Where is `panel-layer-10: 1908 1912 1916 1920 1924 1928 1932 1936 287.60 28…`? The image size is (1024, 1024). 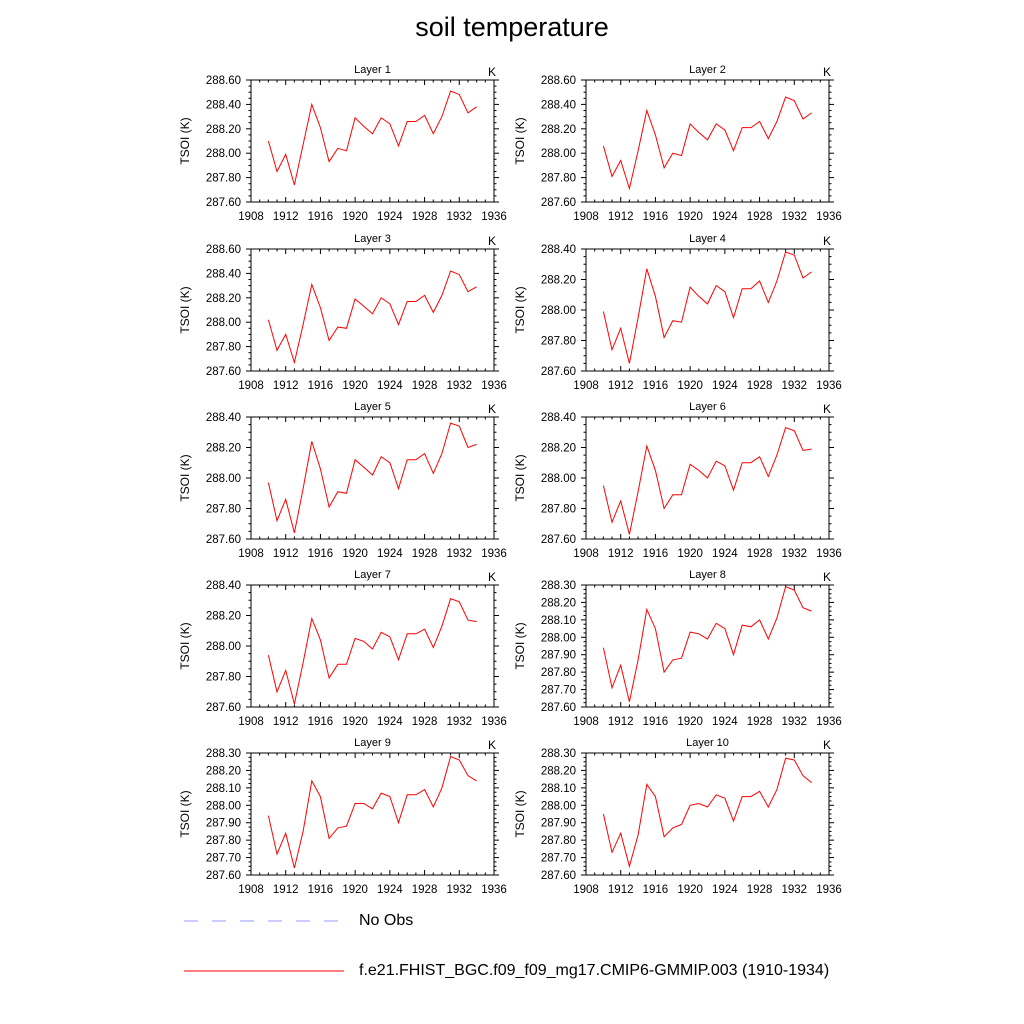 panel-layer-10: 1908 1912 1916 1920 1924 1928 1932 1936 287.60 28… is located at coordinates (677, 816).